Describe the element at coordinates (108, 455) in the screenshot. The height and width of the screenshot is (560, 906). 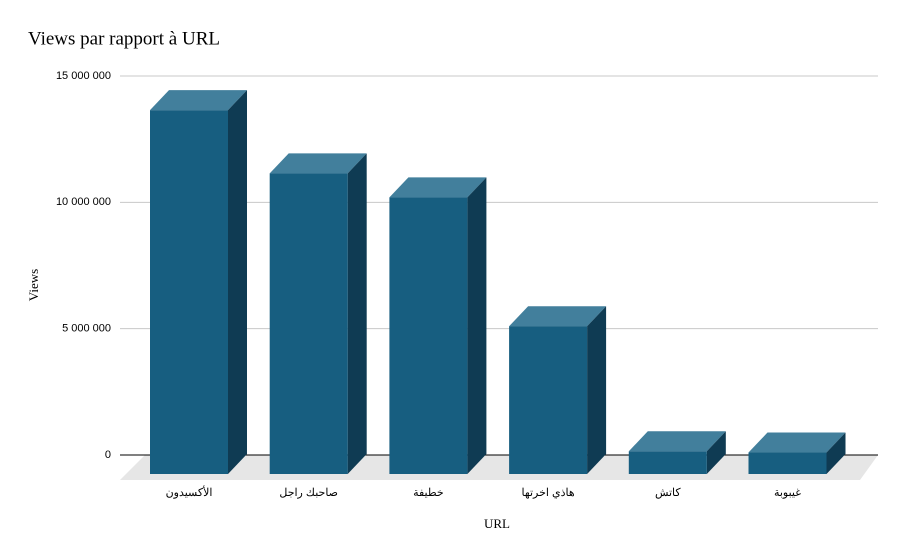
I see `y-tick-label: 0` at that location.